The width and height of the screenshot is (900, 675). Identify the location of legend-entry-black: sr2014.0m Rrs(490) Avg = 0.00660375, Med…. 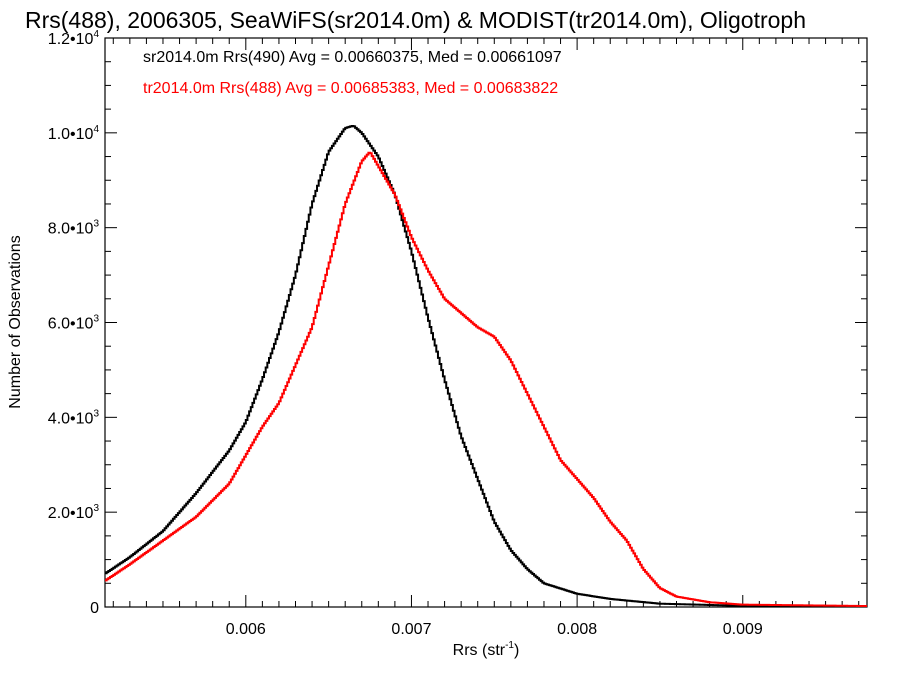
(352, 57).